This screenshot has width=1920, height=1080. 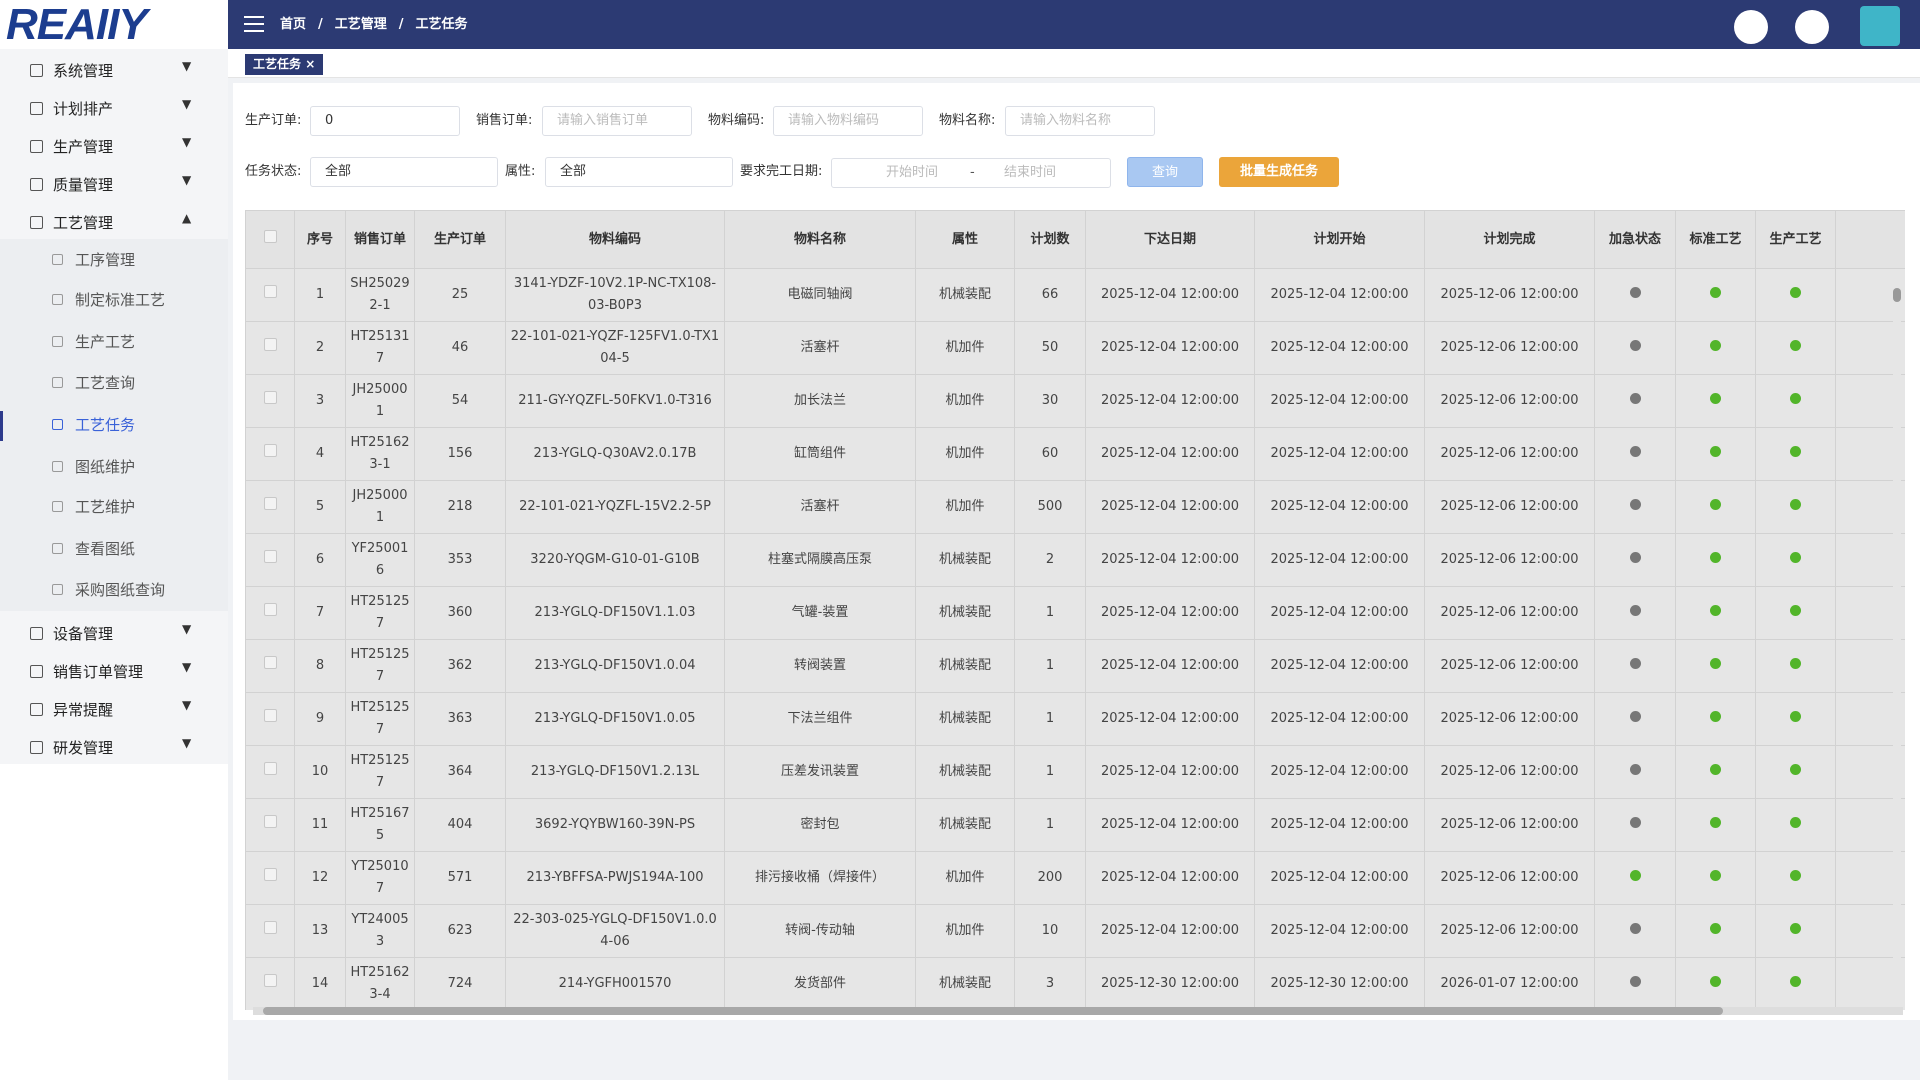 I want to click on submenu-item: 工艺任务, so click(x=93, y=425).